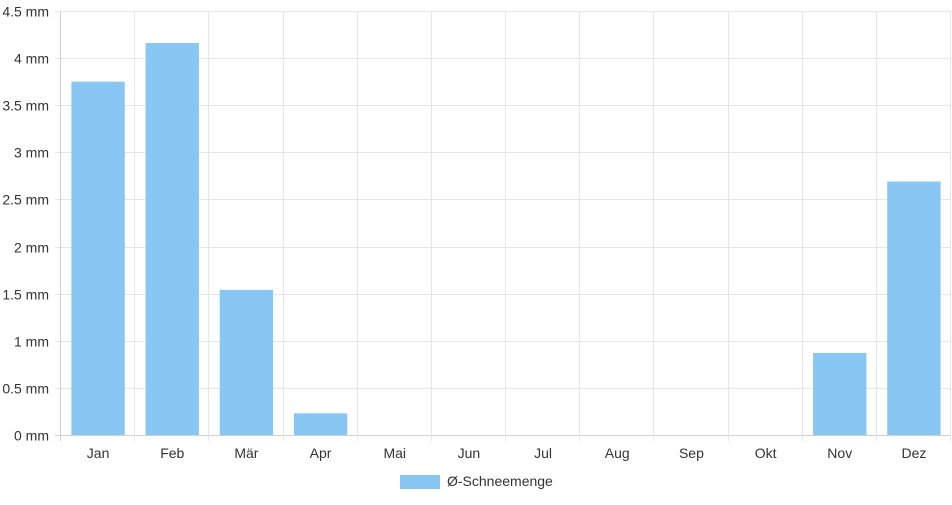  I want to click on x-tick-label: Jul, so click(543, 453).